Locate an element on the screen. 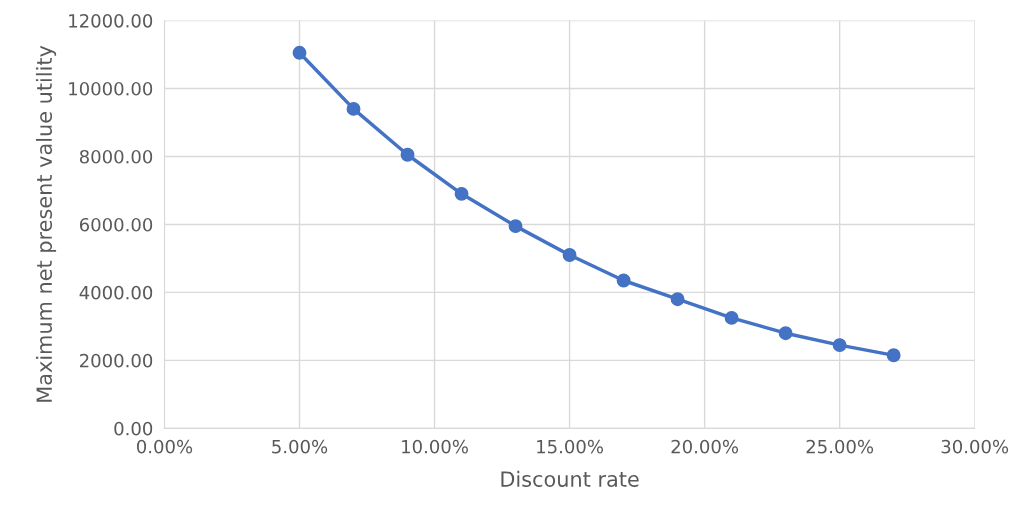 This screenshot has height=513, width=1009. y-tick-label: 10000.00 is located at coordinates (111, 88).